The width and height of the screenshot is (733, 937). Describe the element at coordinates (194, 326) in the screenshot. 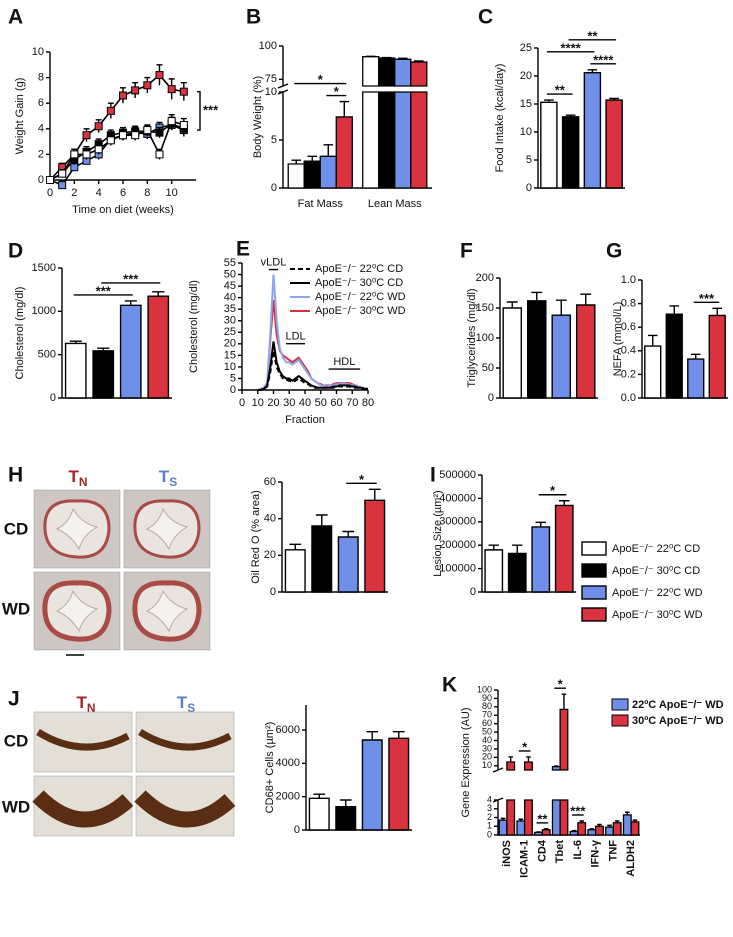

I see `y-axis-label: Cholesterol (mg/dl)` at that location.